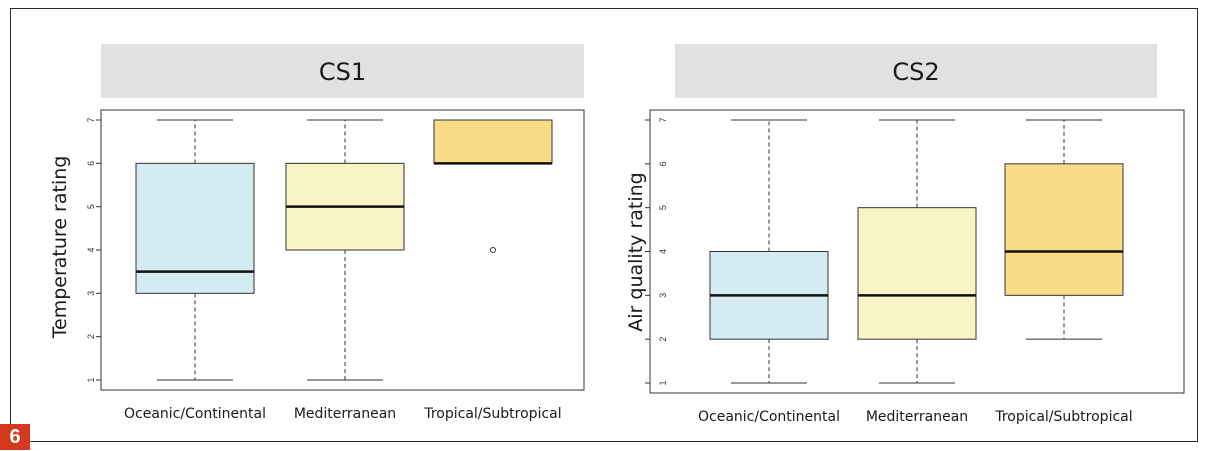 This screenshot has height=451, width=1208. Describe the element at coordinates (636, 251) in the screenshot. I see `y-axis-title-cs2: Air quality rating` at that location.